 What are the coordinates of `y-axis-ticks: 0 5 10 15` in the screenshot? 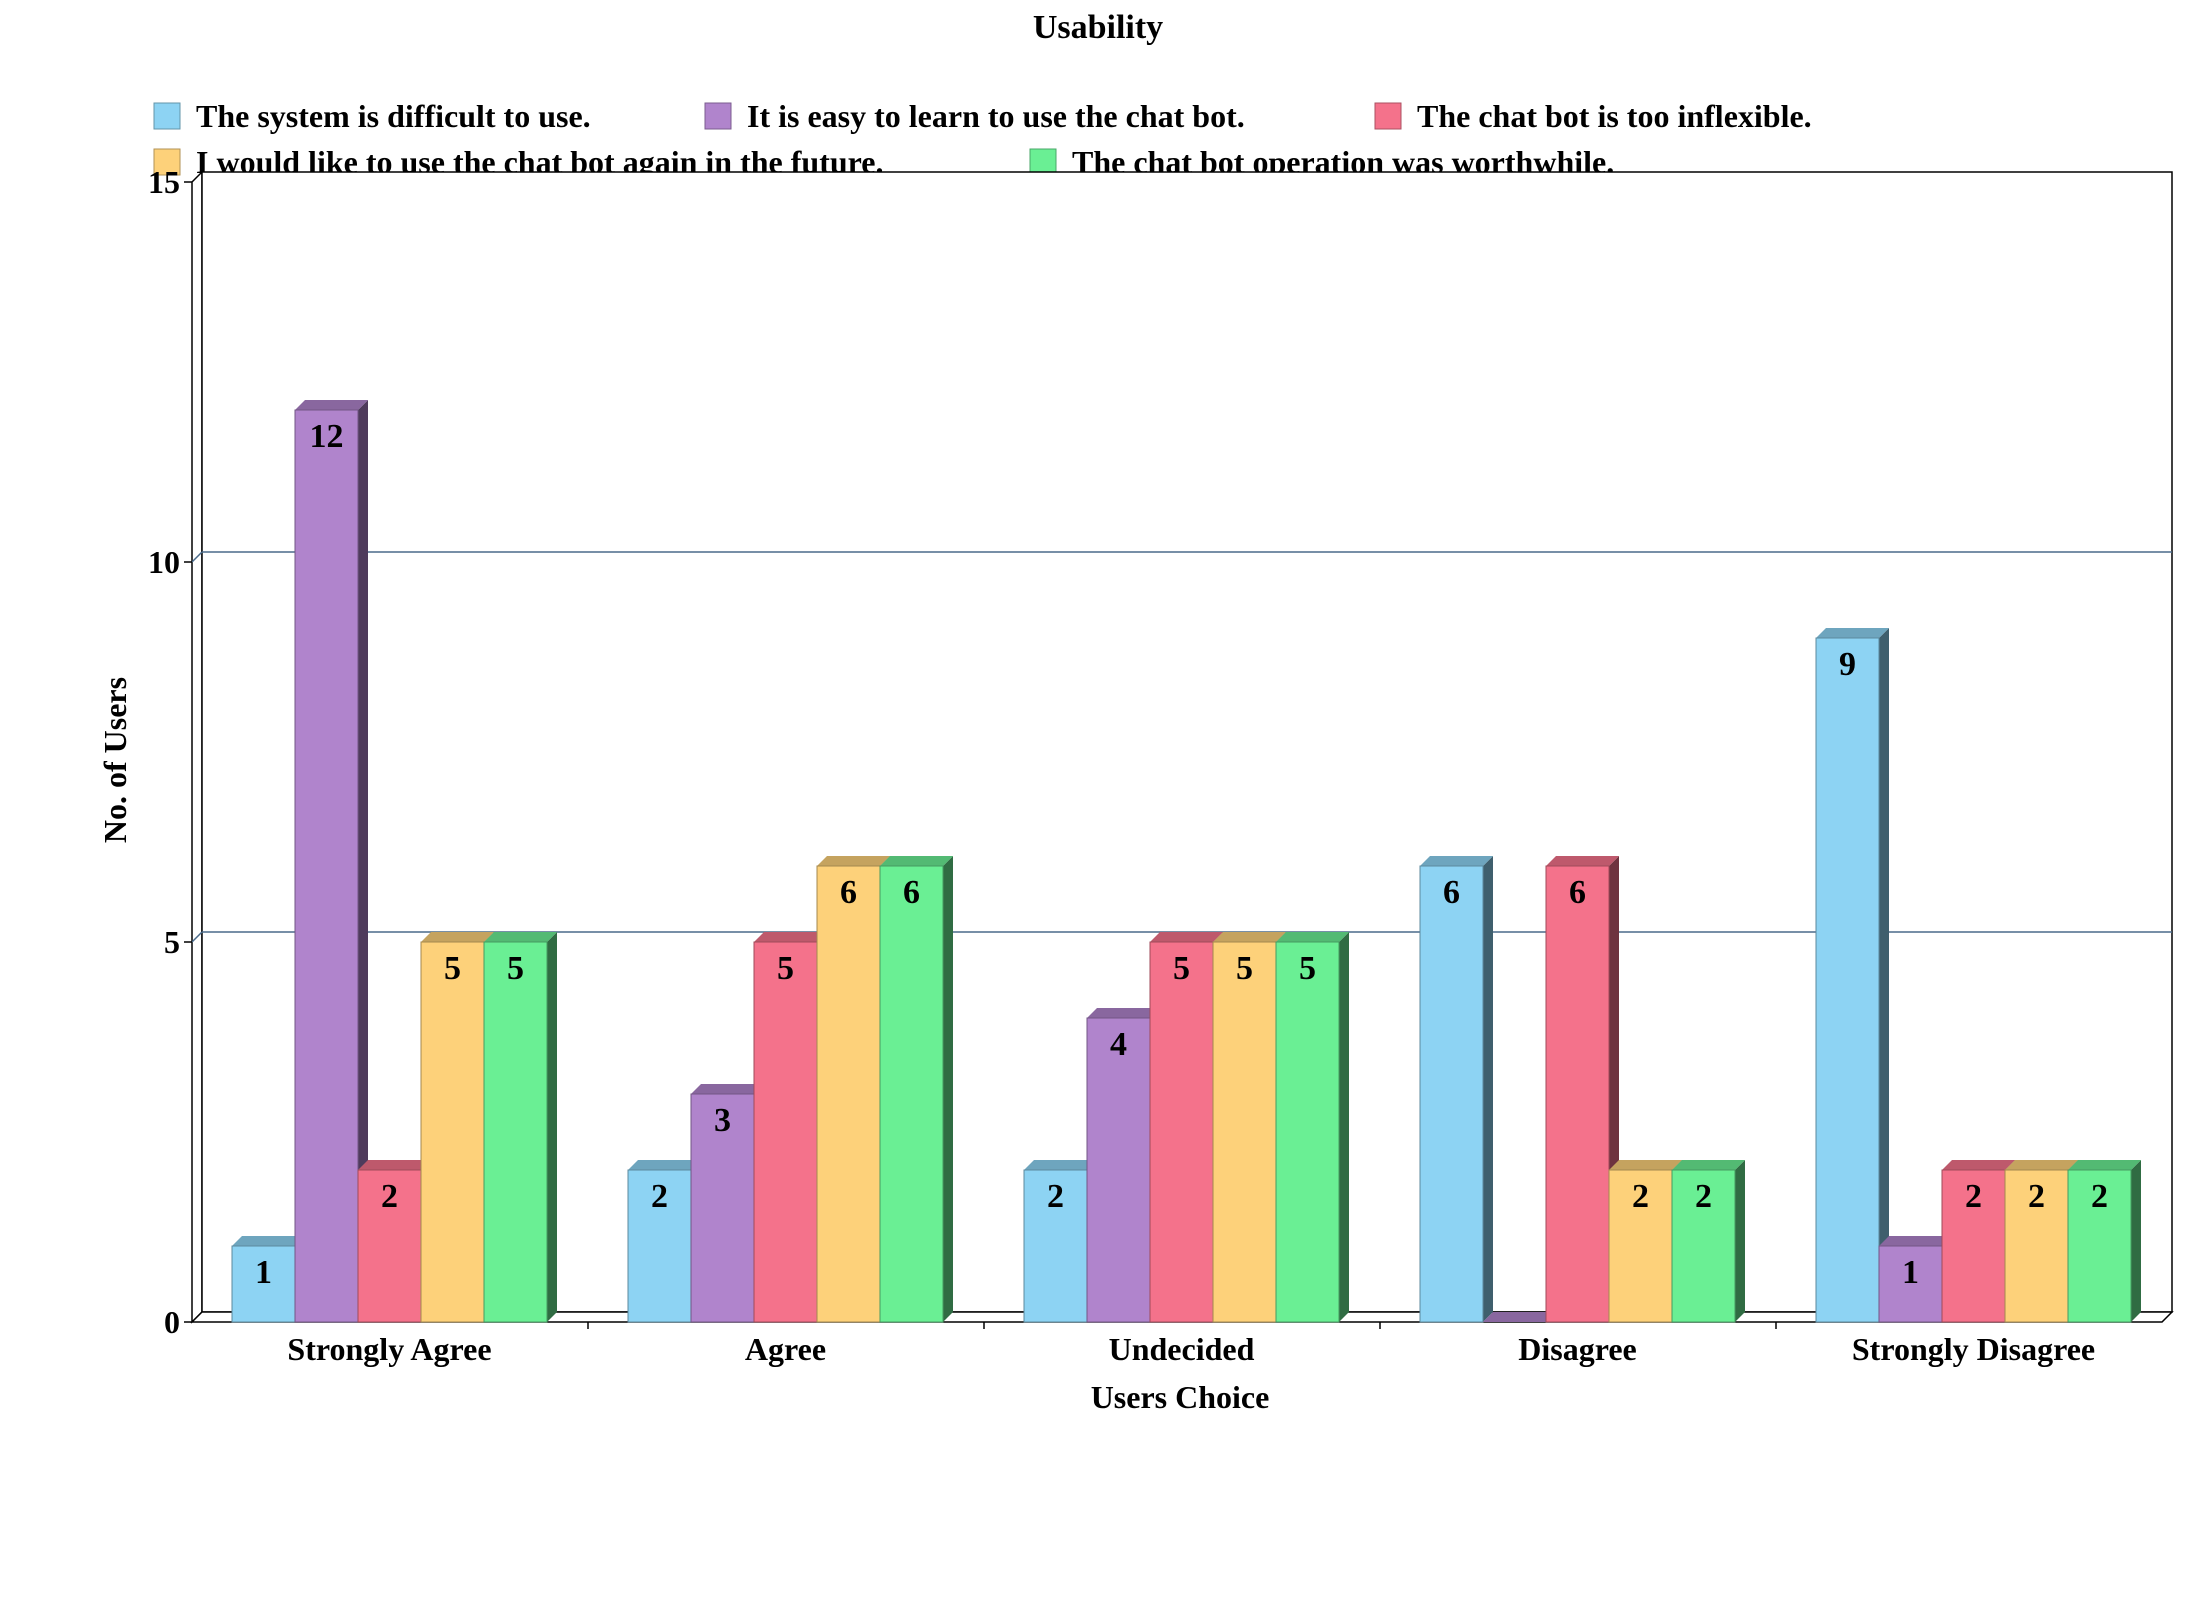 It's located at (170, 752).